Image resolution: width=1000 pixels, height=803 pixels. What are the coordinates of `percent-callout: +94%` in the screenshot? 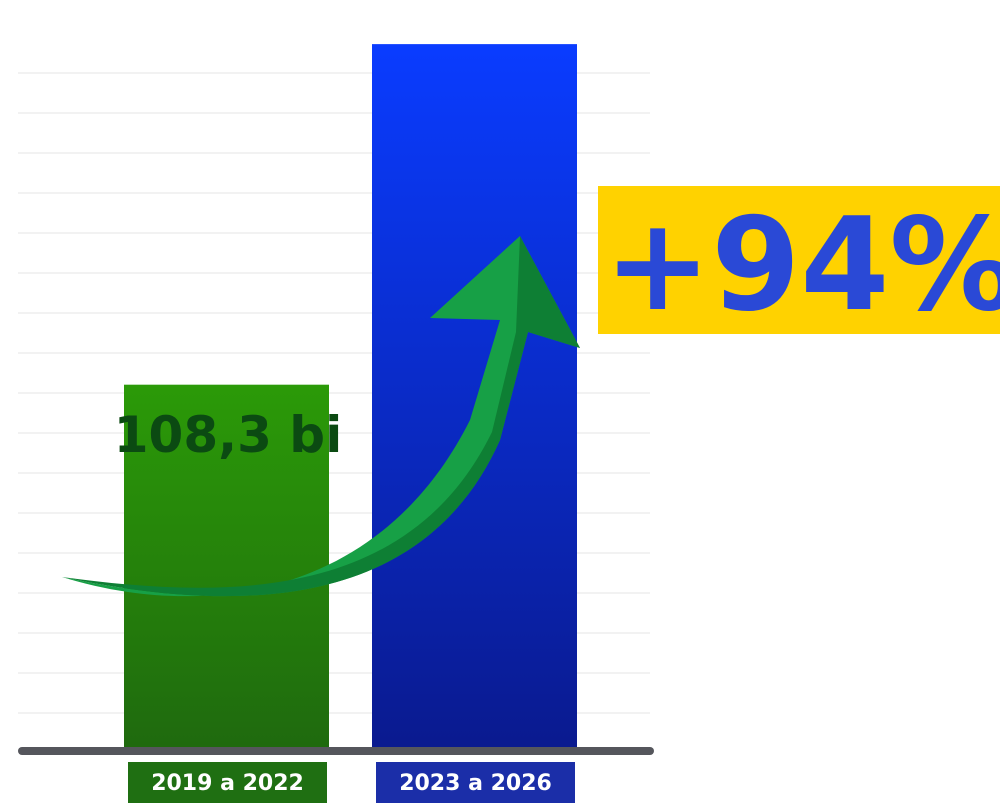 It's located at (799, 263).